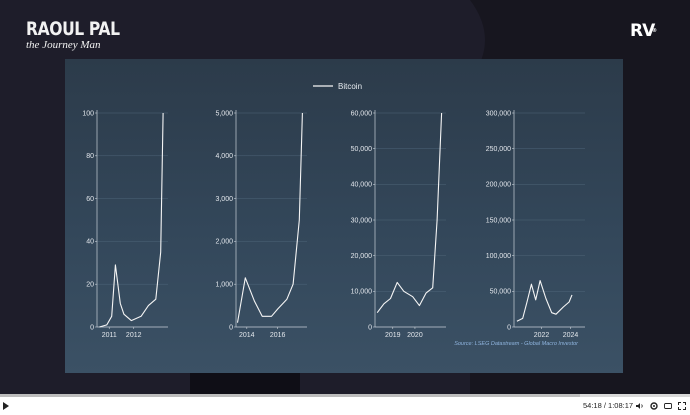  I want to click on brand-name: RAOUL PAL, so click(73, 29).